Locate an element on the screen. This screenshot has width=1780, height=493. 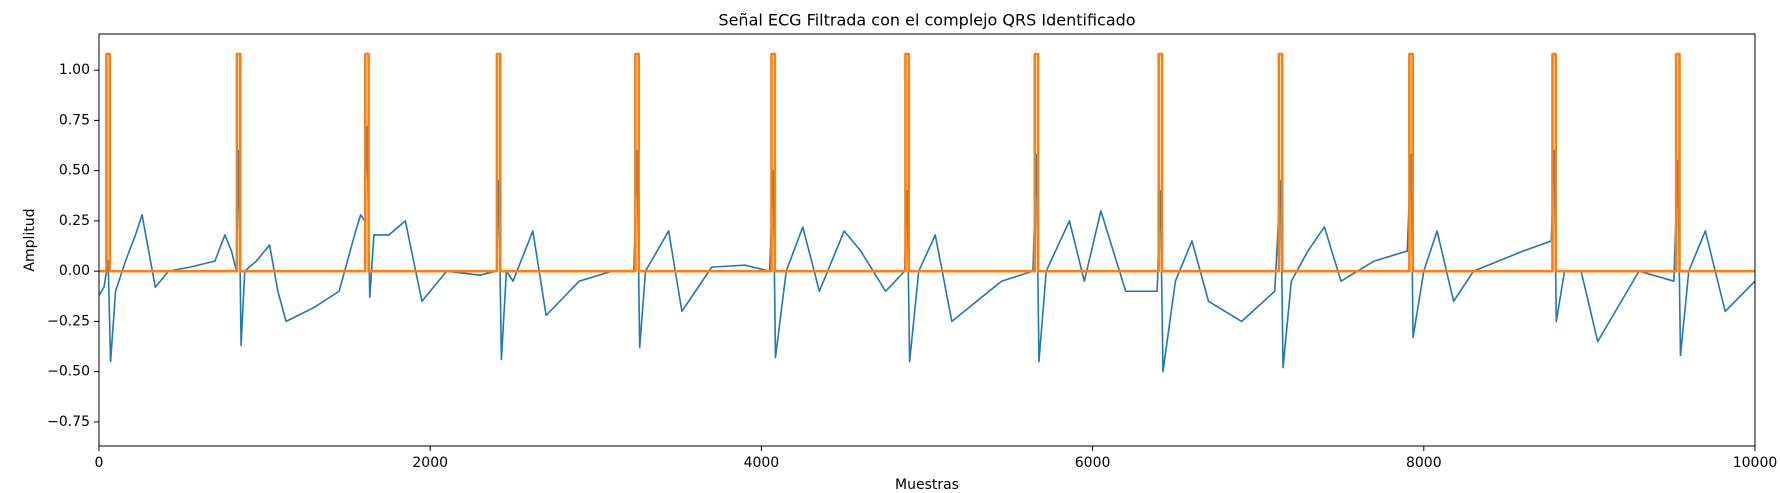
y-tick-label: 0.75 is located at coordinates (74, 120).